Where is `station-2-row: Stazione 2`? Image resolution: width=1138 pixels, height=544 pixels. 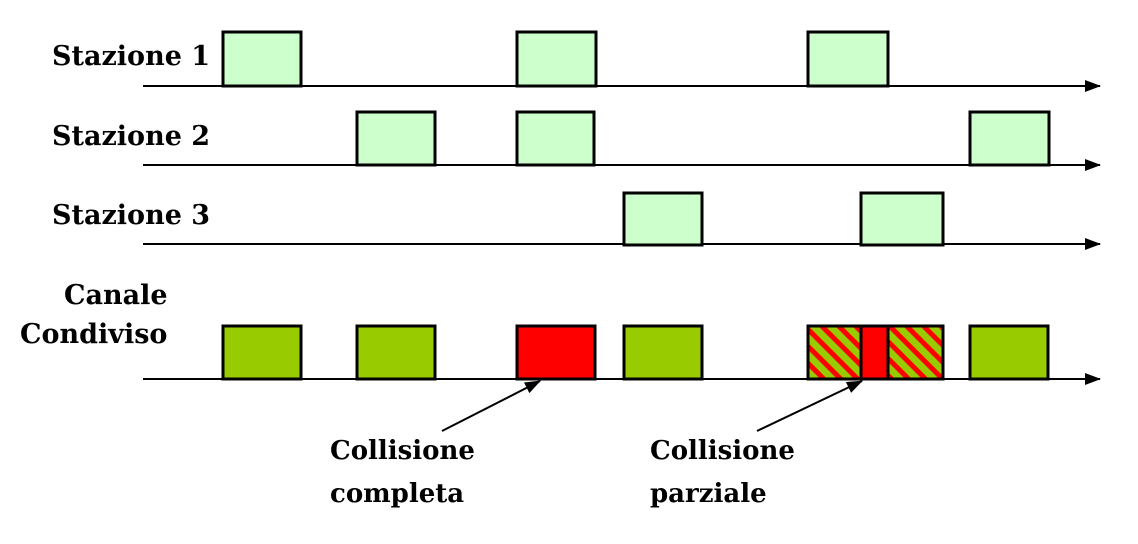
station-2-row: Stazione 2 is located at coordinates (576, 140).